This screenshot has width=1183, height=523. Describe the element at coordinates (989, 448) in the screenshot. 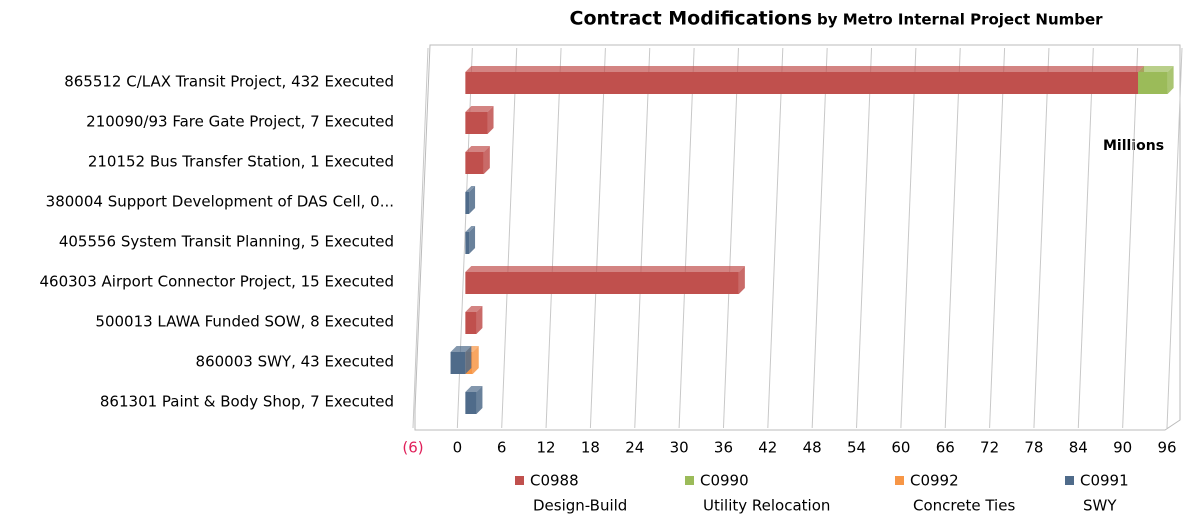

I see `x-tick-label: 72` at that location.